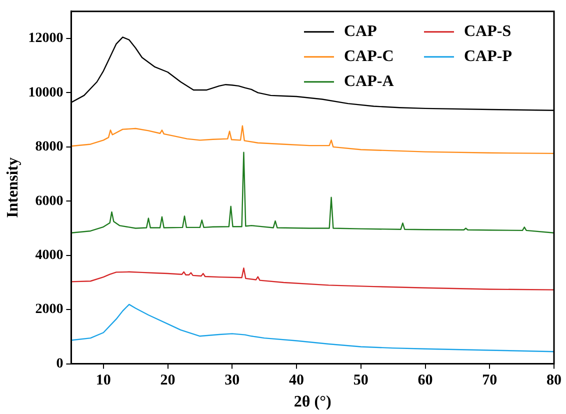 The width and height of the screenshot is (566, 414). What do you see at coordinates (49, 201) in the screenshot?
I see `y-tick-label: 6000` at bounding box center [49, 201].